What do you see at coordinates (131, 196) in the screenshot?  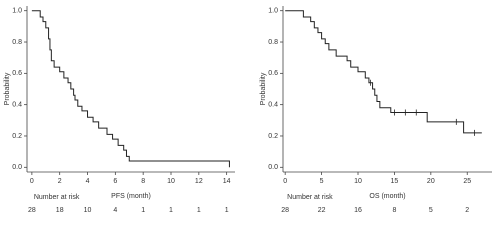 I see `x-axis-label: PFS (month)` at bounding box center [131, 196].